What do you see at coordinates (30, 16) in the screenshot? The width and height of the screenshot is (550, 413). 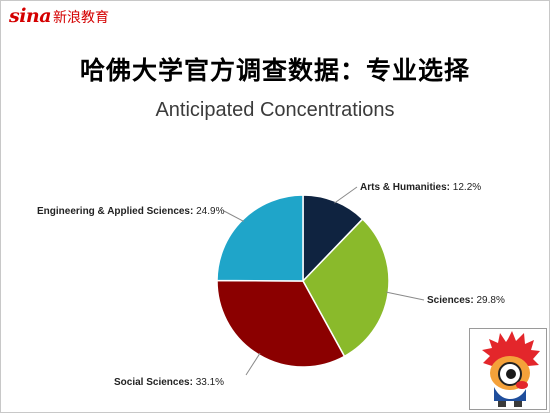 I see `sina-logo-text: sina` at bounding box center [30, 16].